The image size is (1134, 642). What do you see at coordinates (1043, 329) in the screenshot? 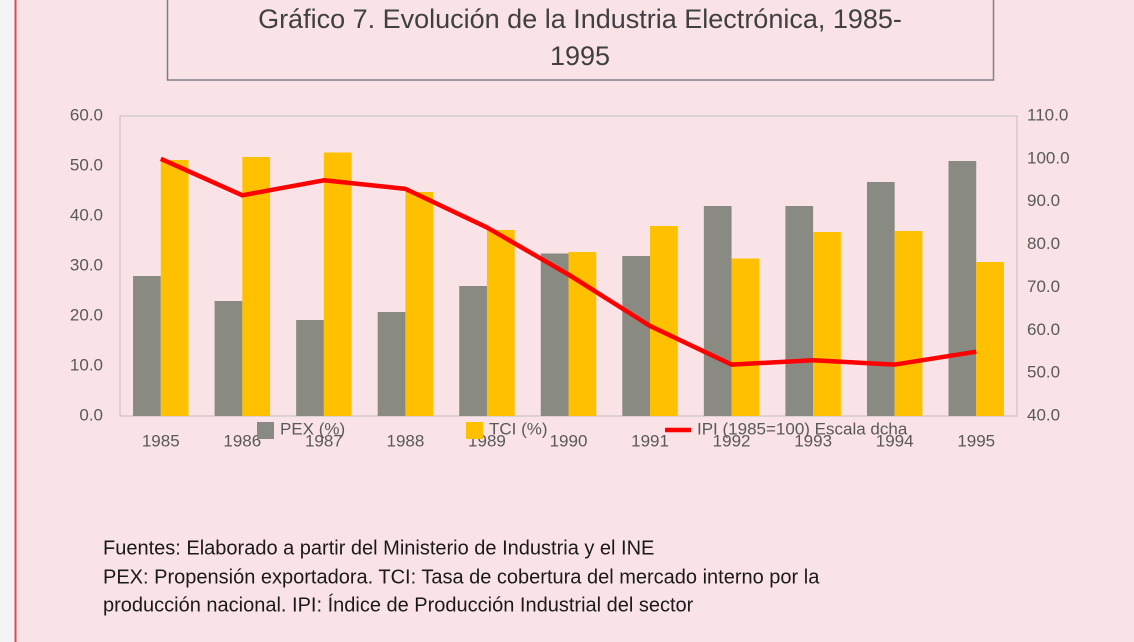
I see `y2-tick-label: 60.0` at bounding box center [1043, 329].